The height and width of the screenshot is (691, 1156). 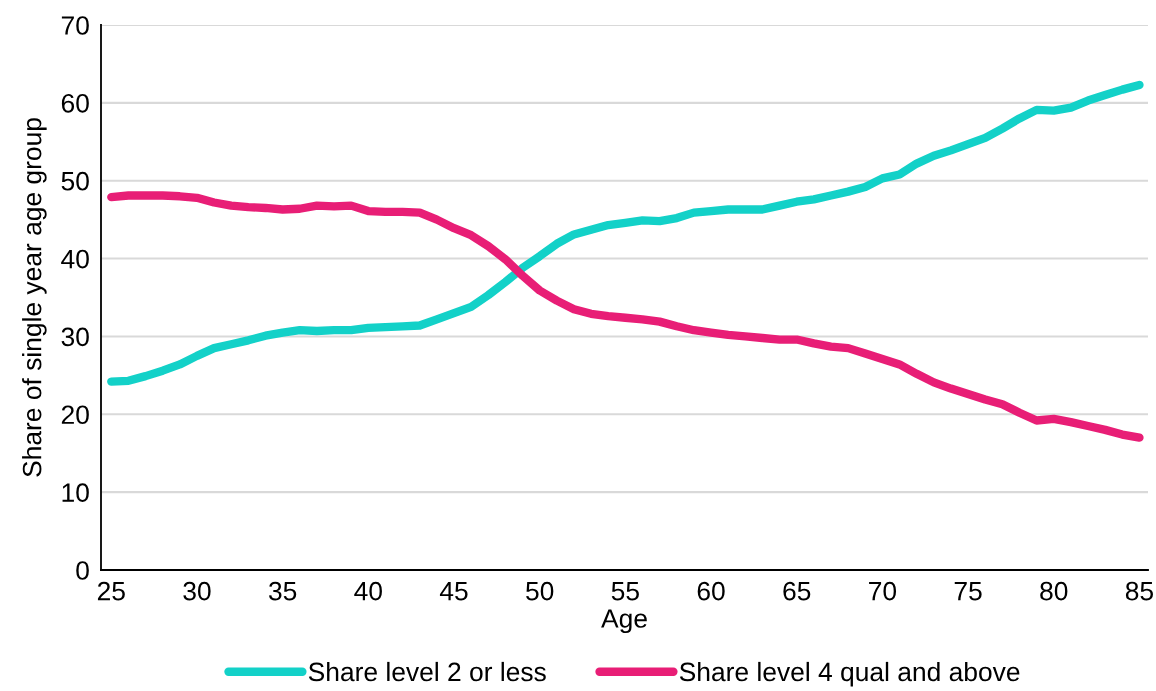 What do you see at coordinates (883, 591) in the screenshot?
I see `x-tick-label: 70` at bounding box center [883, 591].